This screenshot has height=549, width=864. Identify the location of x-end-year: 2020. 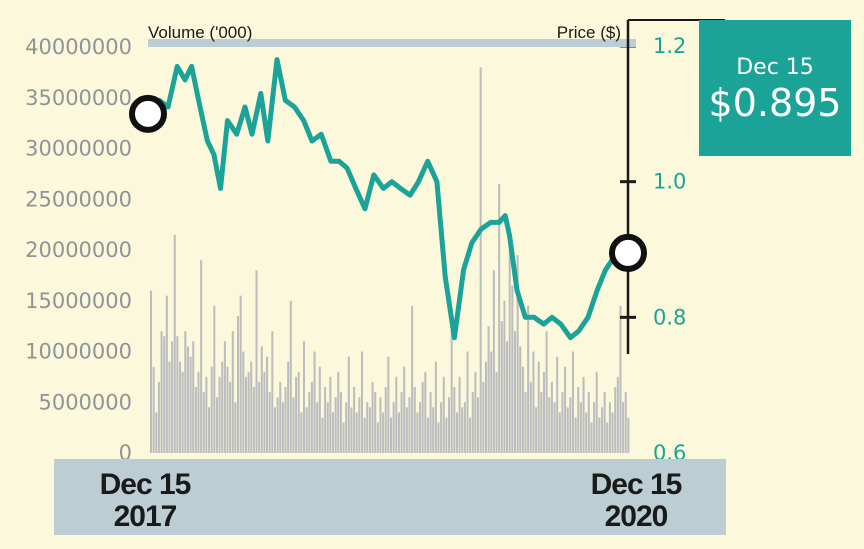
(636, 516).